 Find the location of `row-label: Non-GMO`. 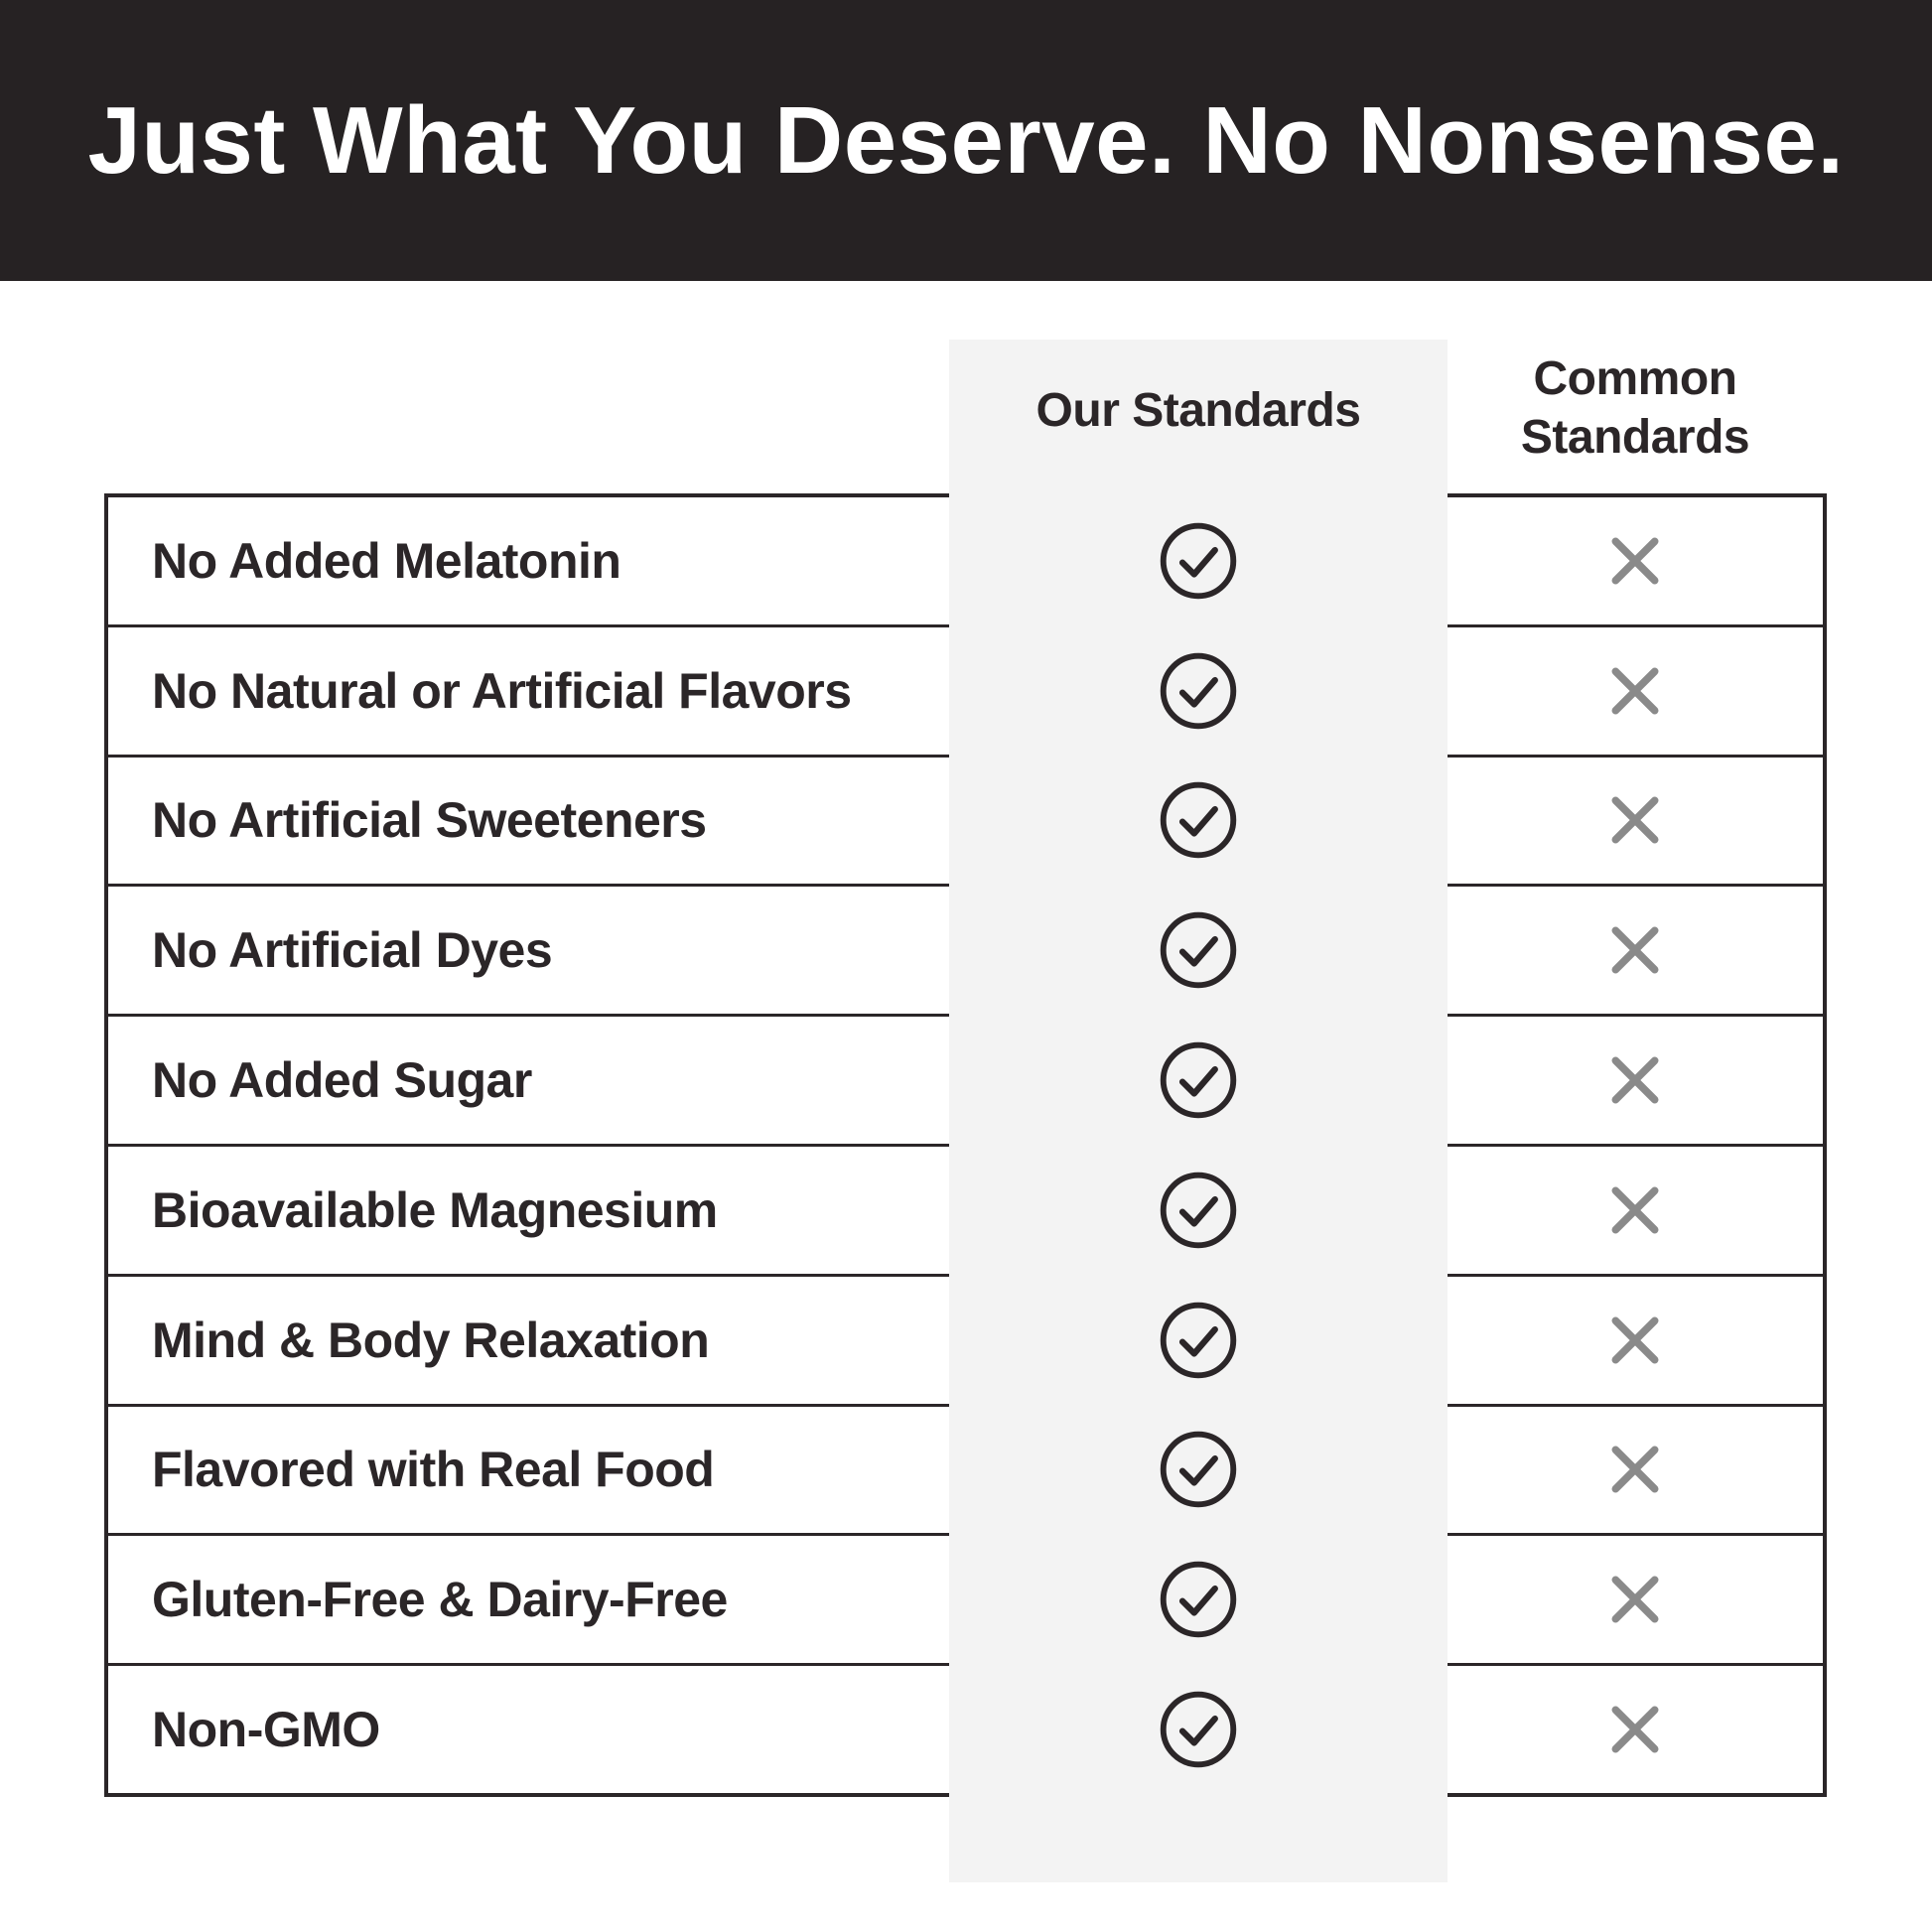

row-label: Non-GMO is located at coordinates (266, 1730).